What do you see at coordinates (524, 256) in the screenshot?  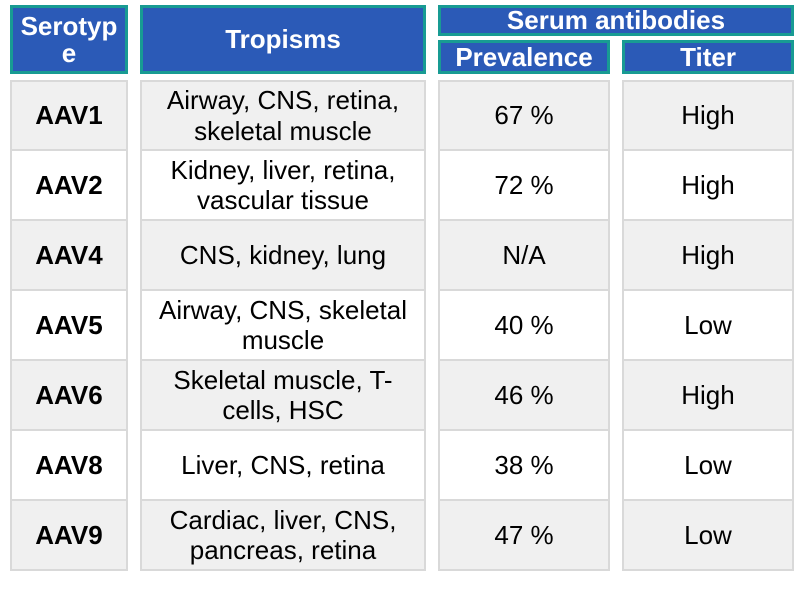 I see `prevalence-cell: N/A` at bounding box center [524, 256].